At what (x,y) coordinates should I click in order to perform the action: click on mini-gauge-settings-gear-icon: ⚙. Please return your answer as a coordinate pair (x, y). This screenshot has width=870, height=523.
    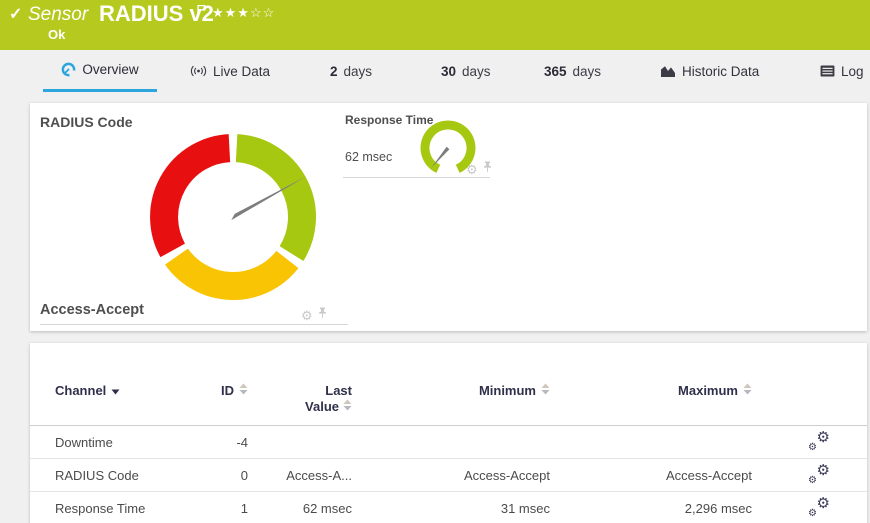
    Looking at the image, I should click on (472, 169).